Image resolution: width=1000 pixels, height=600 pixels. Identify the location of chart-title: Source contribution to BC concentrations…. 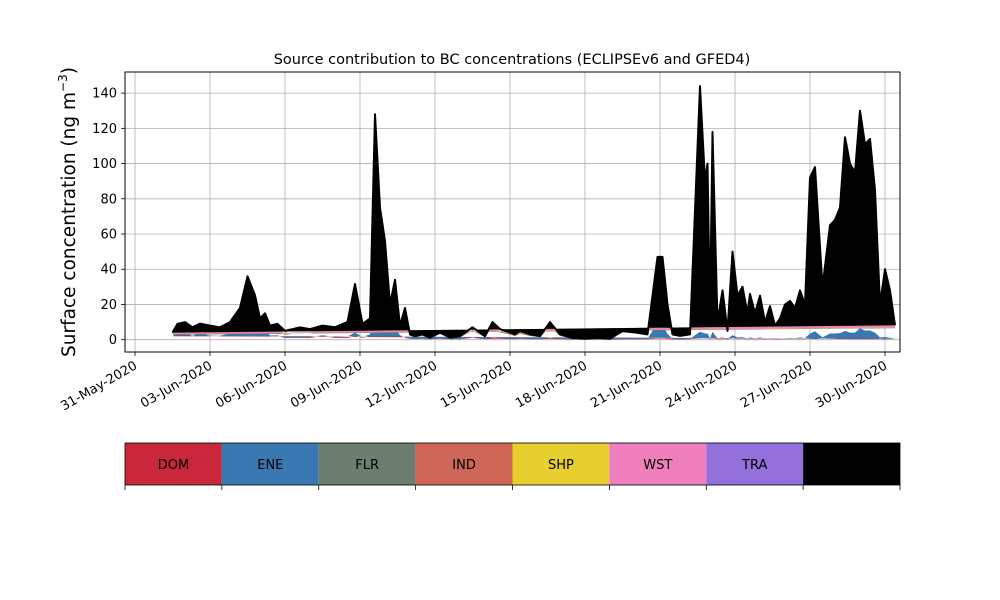
(512, 60).